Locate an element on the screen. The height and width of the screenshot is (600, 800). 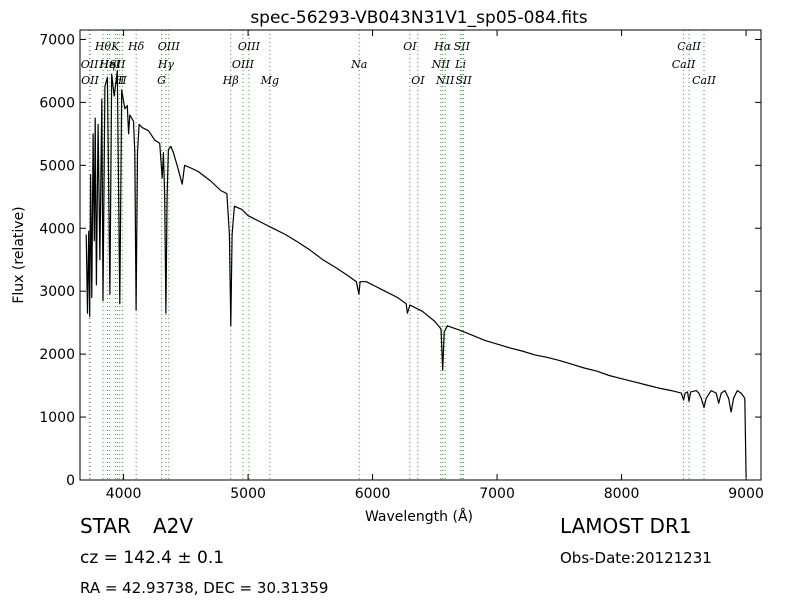
marker-label-7: H is located at coordinates (119, 80).